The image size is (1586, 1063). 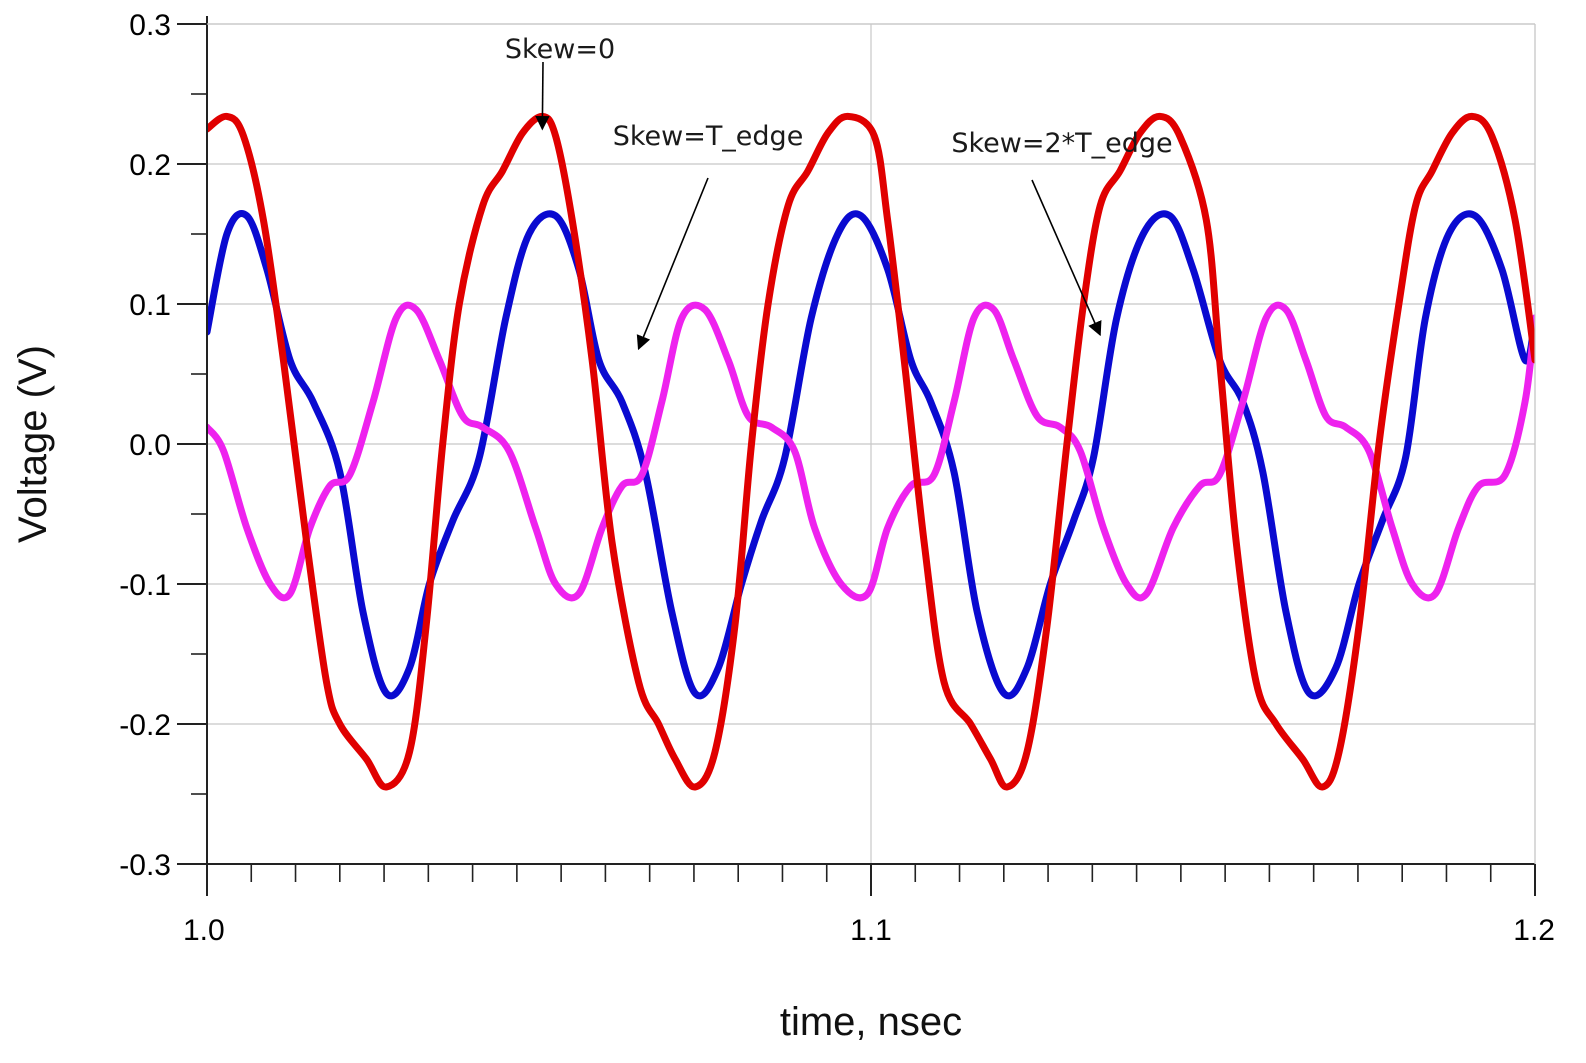 I want to click on y-tick-label: -0.1, so click(x=145, y=585).